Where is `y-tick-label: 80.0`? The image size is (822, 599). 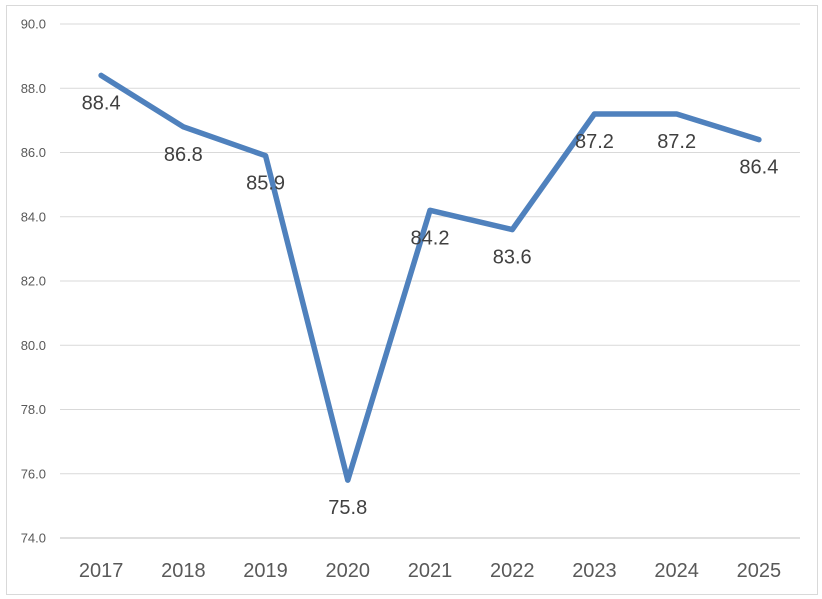 y-tick-label: 80.0 is located at coordinates (33, 345).